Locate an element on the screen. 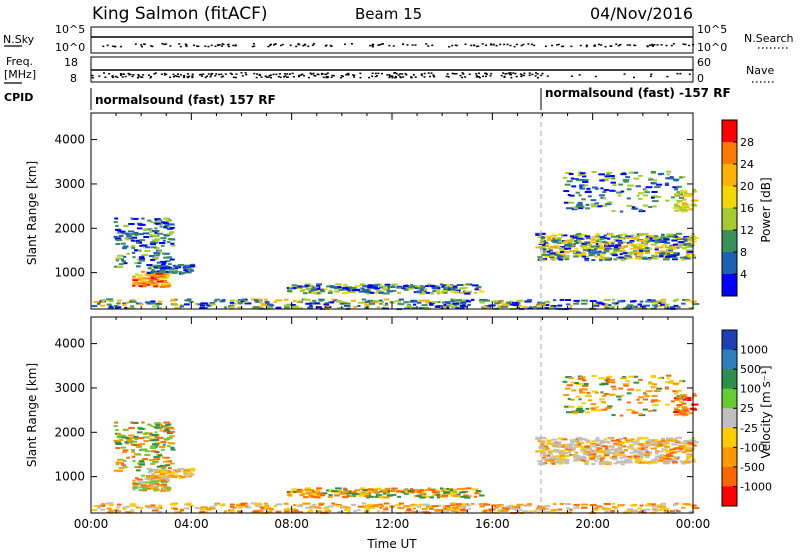 The image size is (800, 554). cpid-label: CPID is located at coordinates (18, 97).